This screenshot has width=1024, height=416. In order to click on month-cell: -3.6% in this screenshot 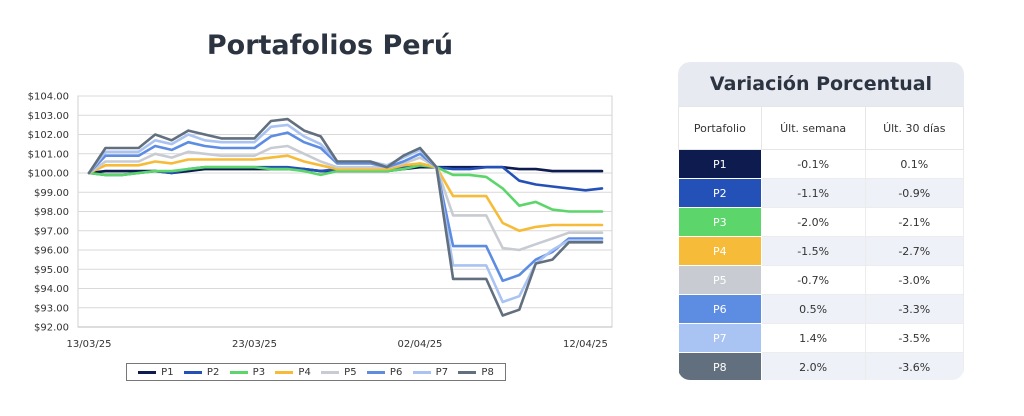, I will do `click(914, 366)`.